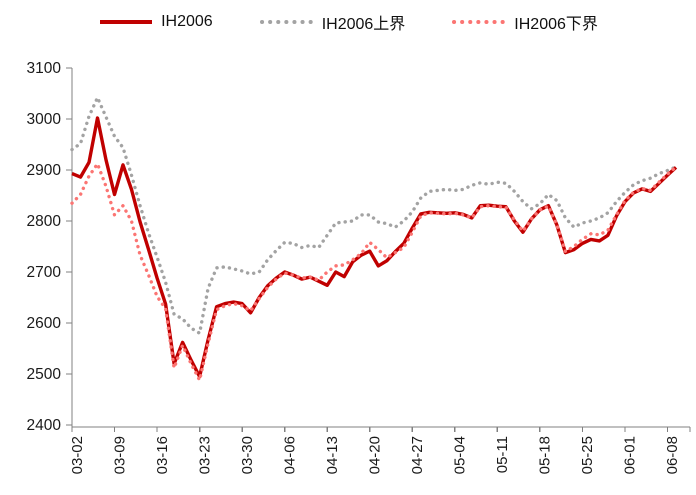  I want to click on legend: IH2006 IH2006上界 IH2006下界, so click(348, 22).